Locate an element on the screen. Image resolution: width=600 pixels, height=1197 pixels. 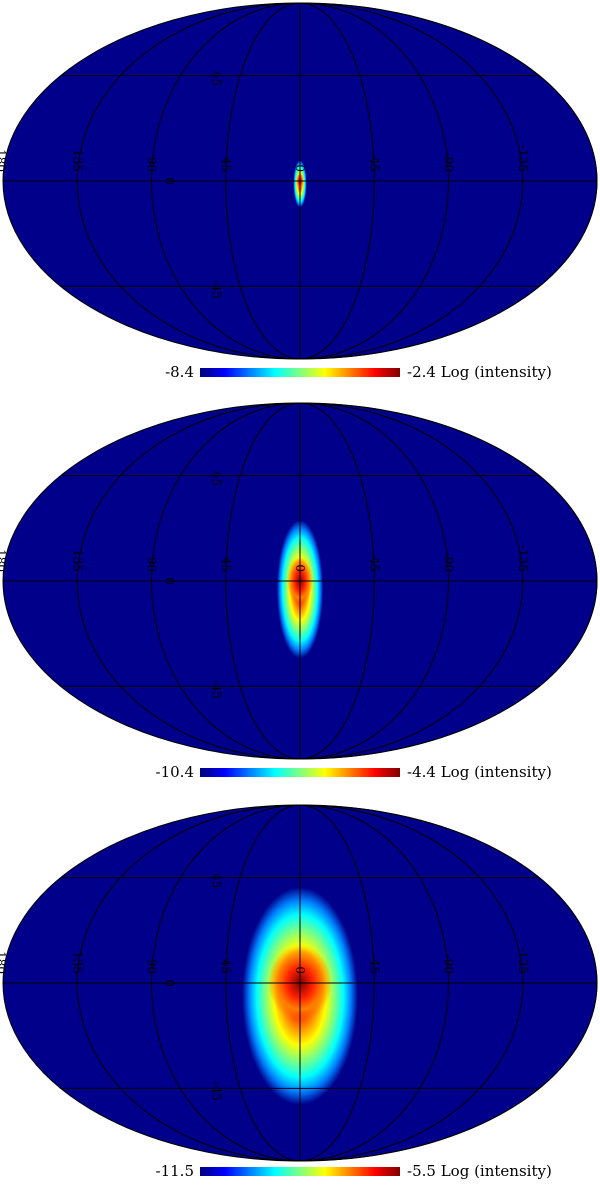
colorbar-row-3: -11.5 -5.5 Log (intensity) is located at coordinates (300, 1172).